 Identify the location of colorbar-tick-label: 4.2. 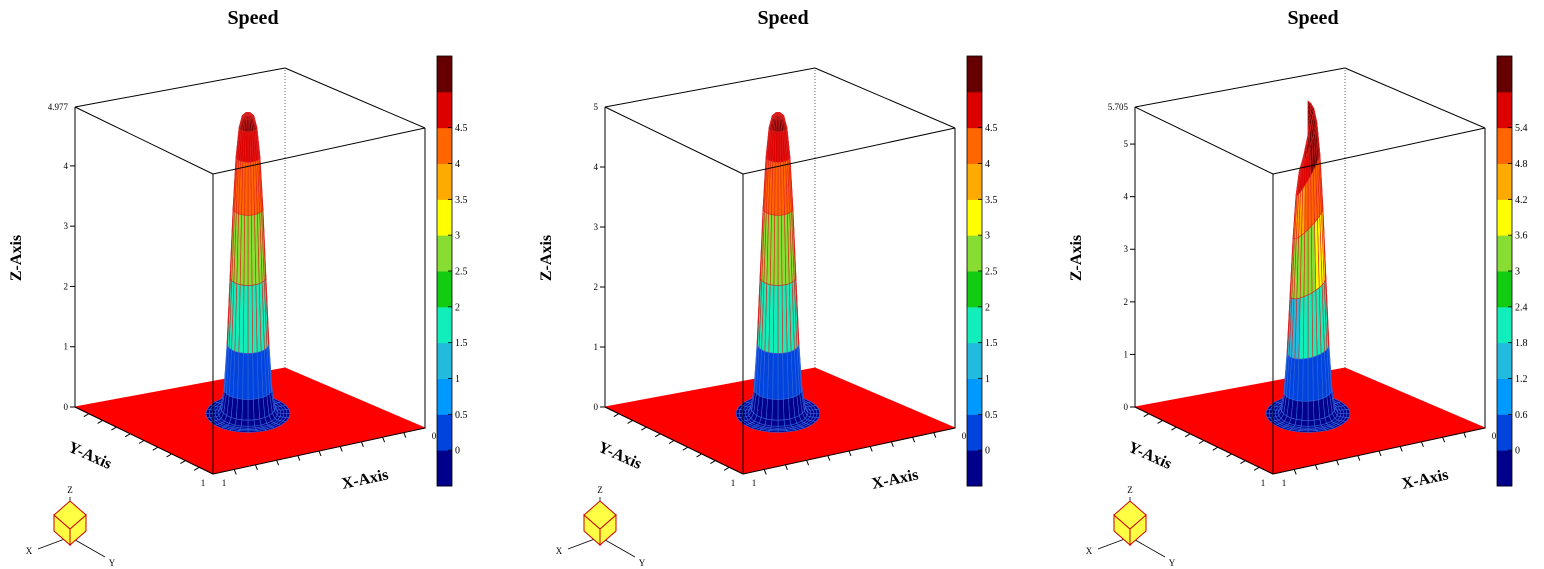
(1521, 200).